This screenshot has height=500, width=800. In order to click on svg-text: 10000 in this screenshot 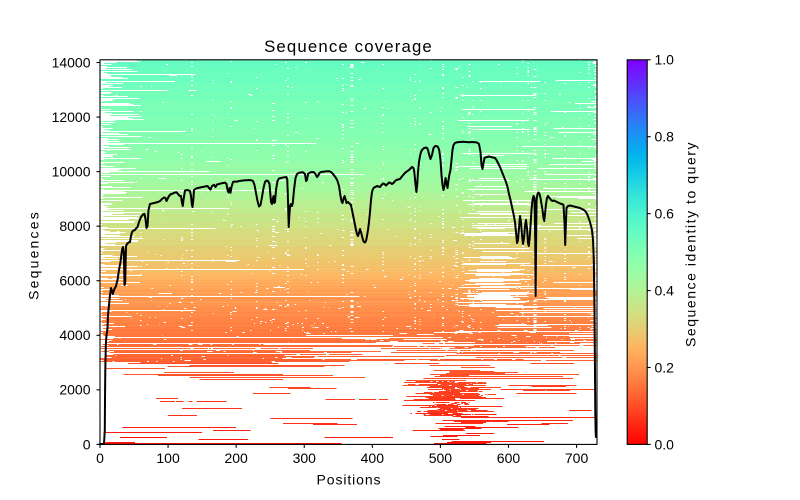, I will do `click(71, 172)`.